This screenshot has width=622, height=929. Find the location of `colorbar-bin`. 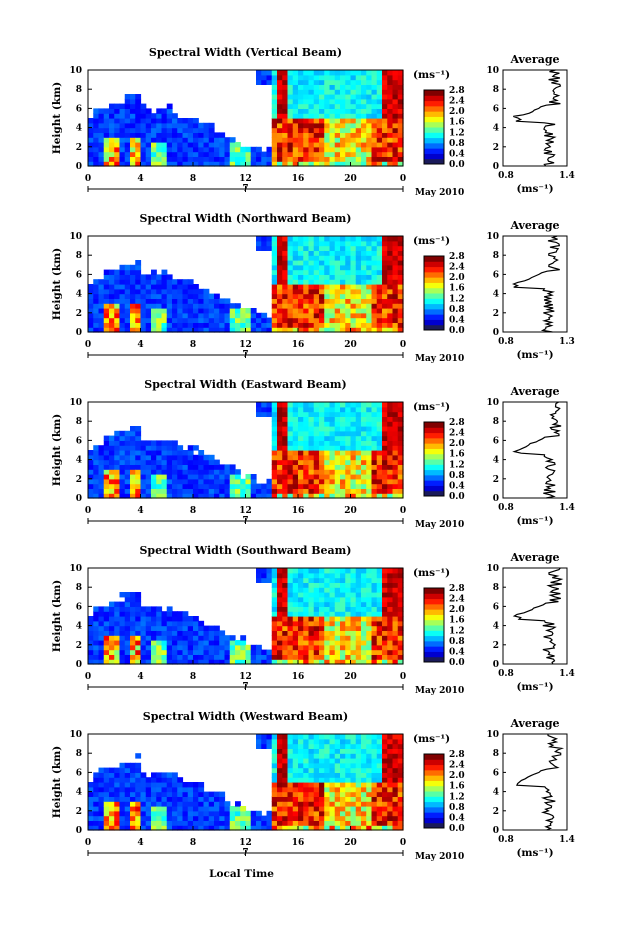

colorbar-bin is located at coordinates (434, 488).